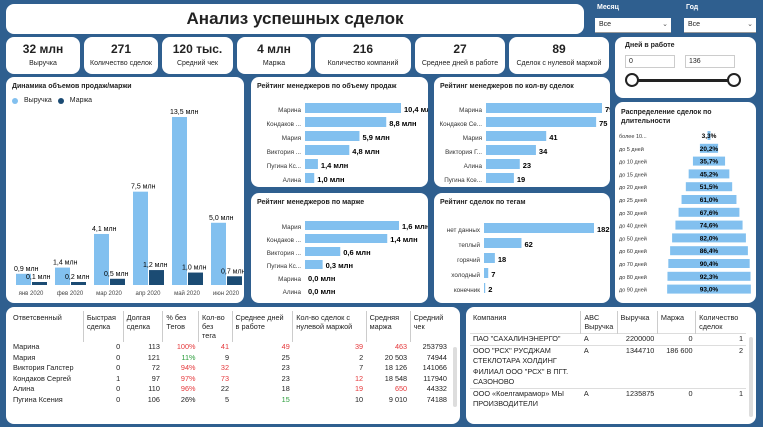 The image size is (763, 427). Describe the element at coordinates (180, 326) in the screenshot. I see `column-header: % без Тегов` at that location.